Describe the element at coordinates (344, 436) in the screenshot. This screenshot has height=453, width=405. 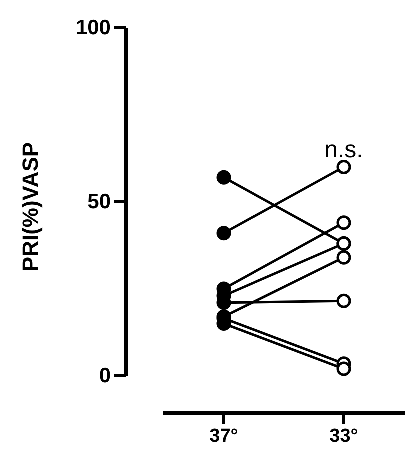
I see `x-tick-label: 33°` at that location.